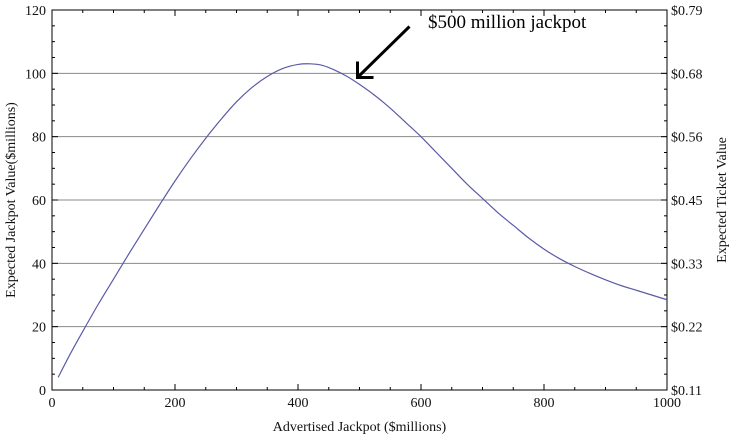 The height and width of the screenshot is (438, 732). Describe the element at coordinates (471, 45) in the screenshot. I see `annotation: $500 million jackpot` at that location.